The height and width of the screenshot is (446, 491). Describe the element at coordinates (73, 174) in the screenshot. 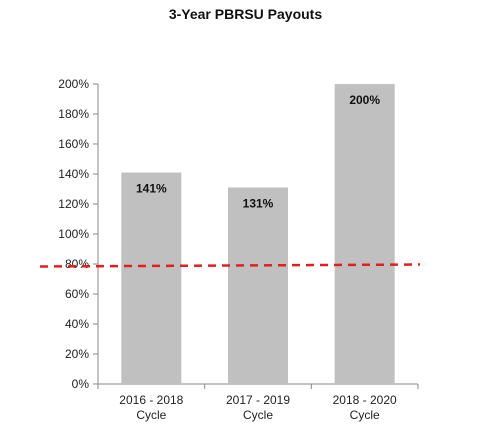

I see `y-tick-label: 140%` at that location.